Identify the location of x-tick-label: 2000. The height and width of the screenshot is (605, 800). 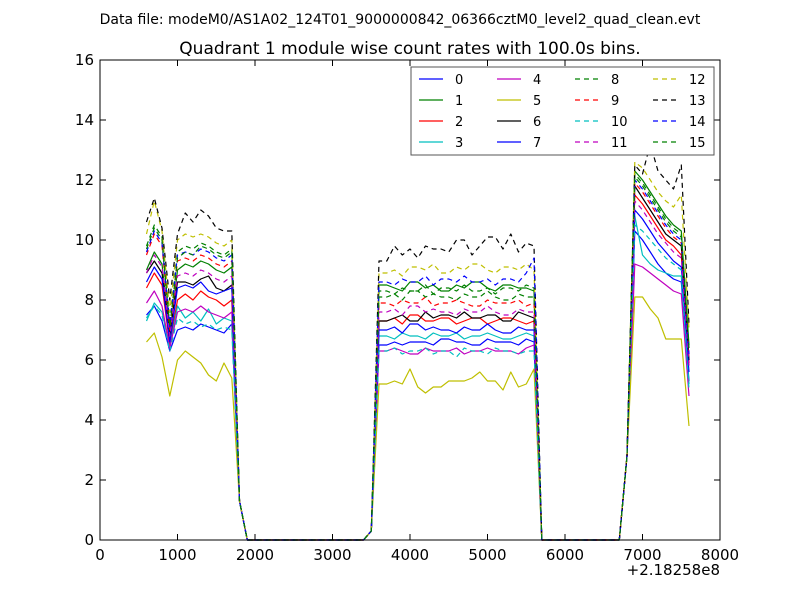
(255, 555).